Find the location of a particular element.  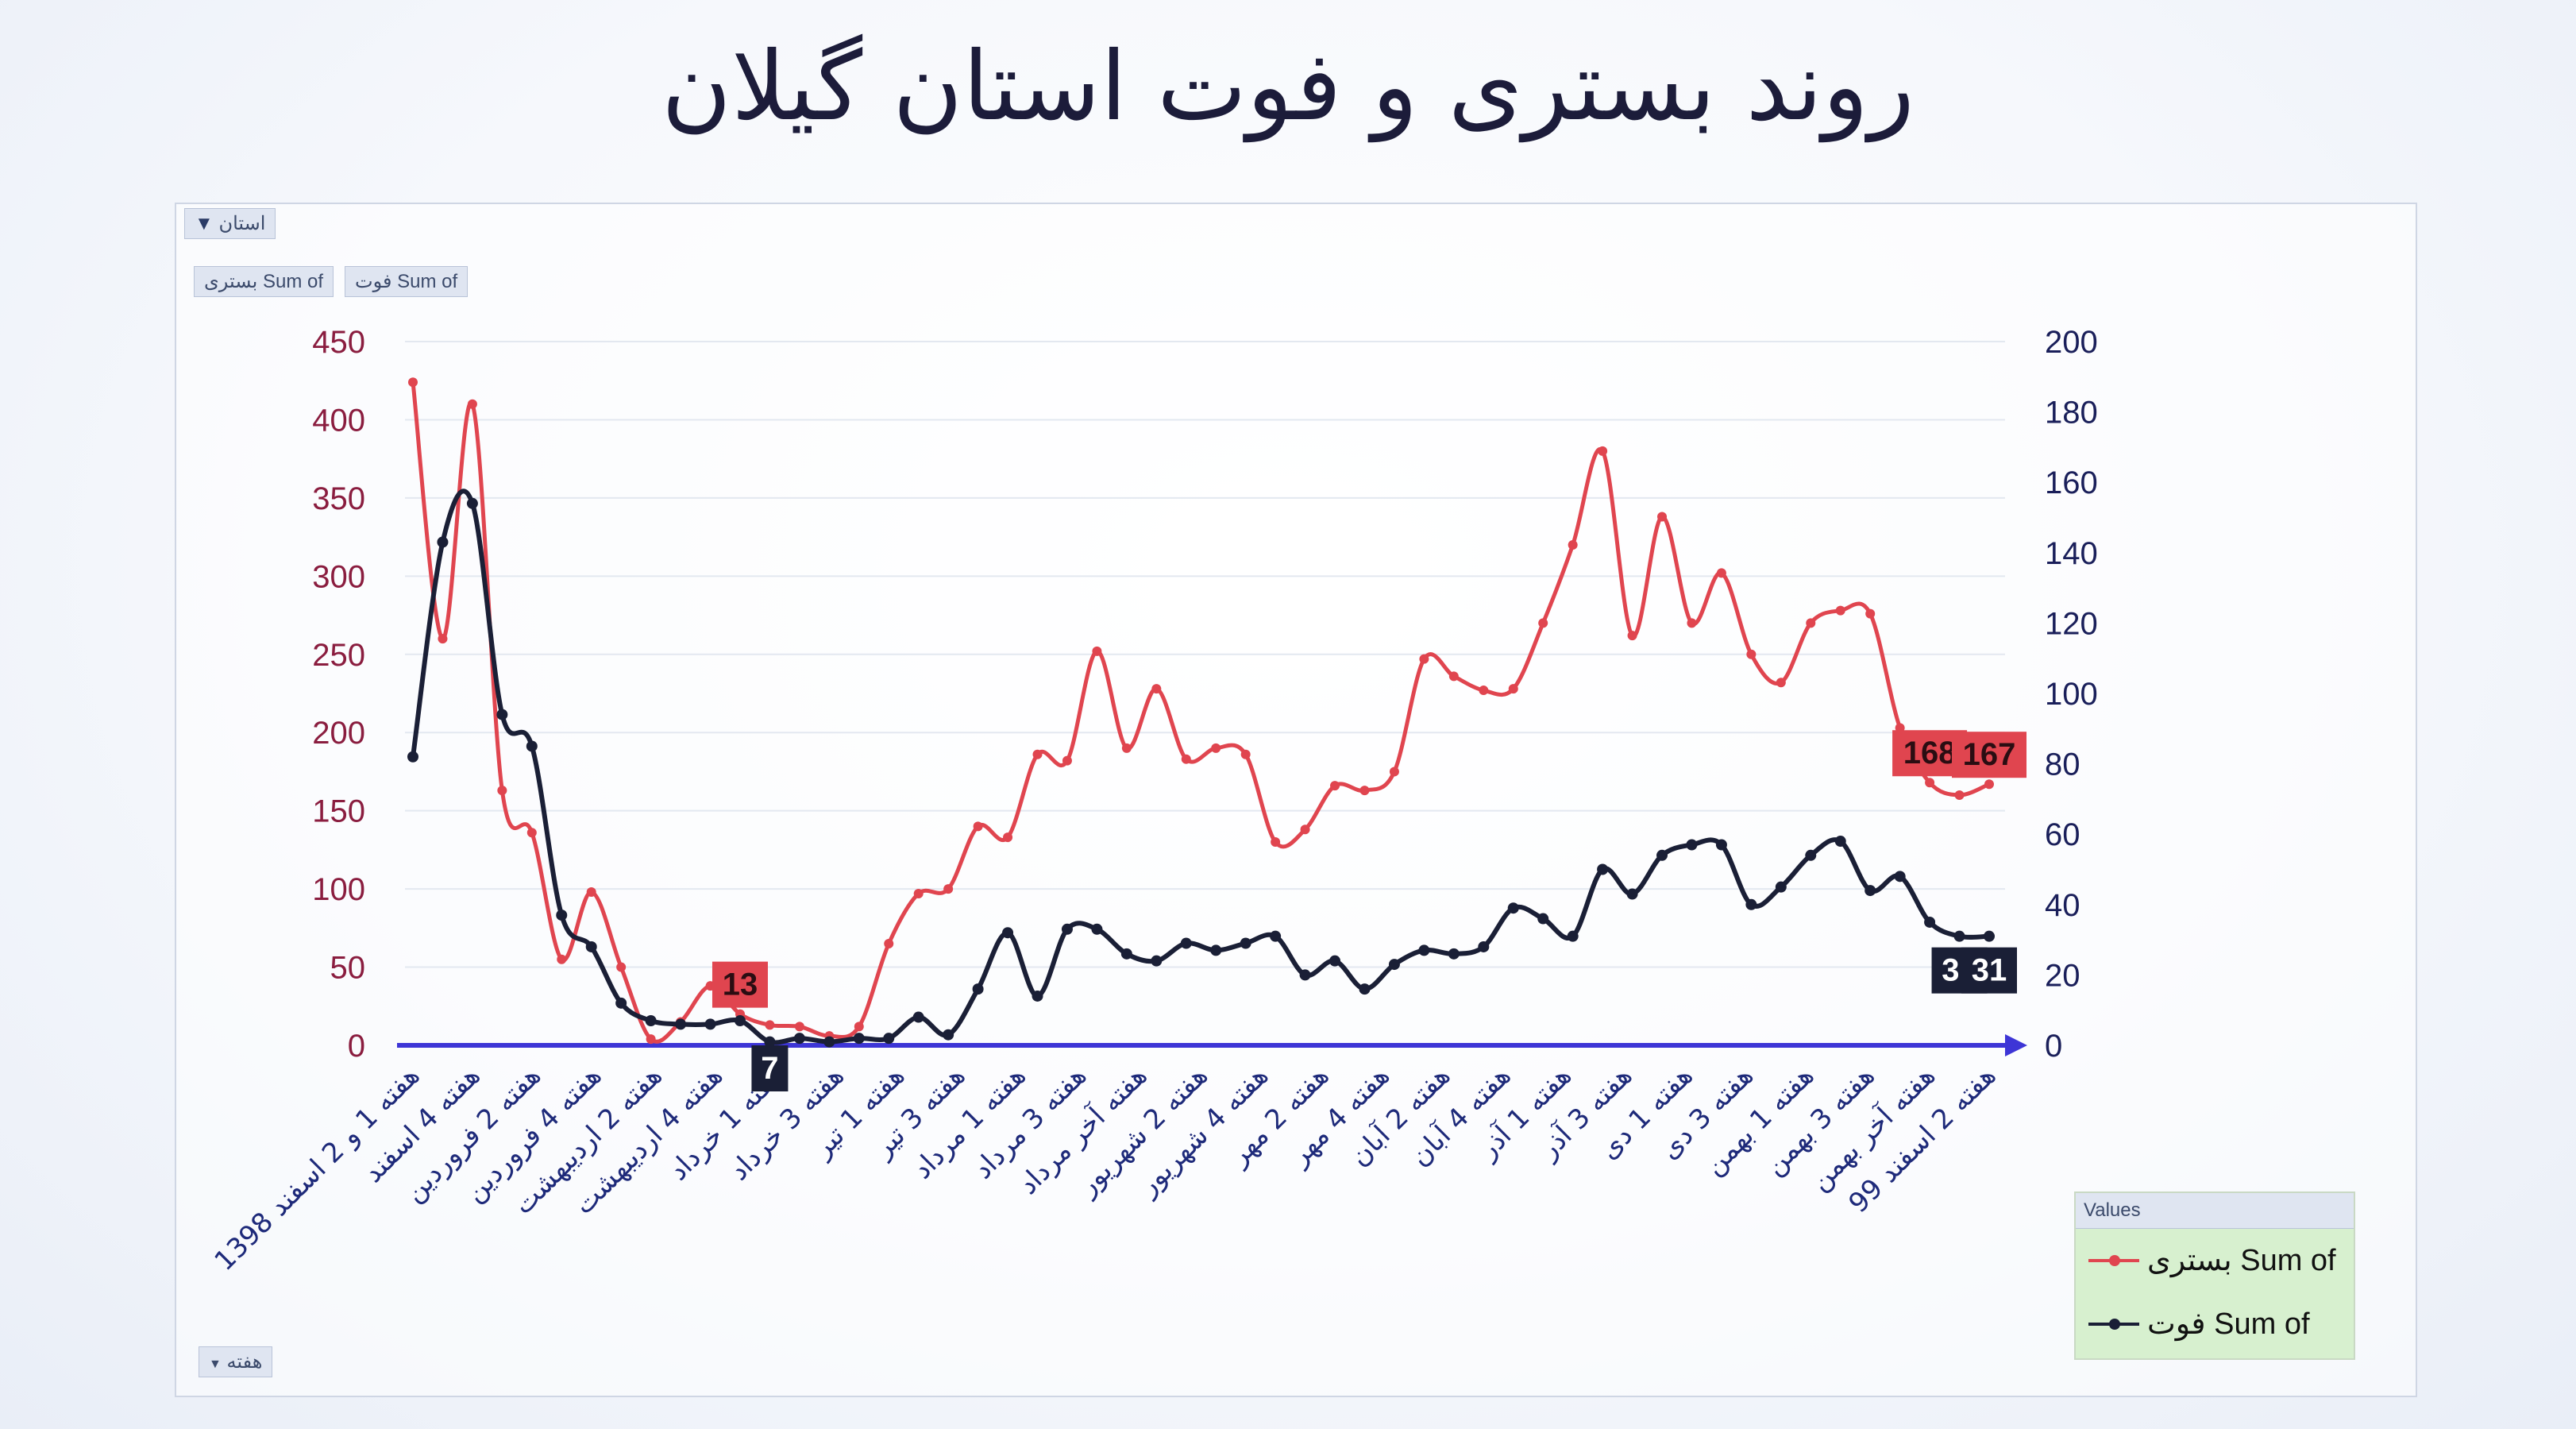

field-button-hospitalized: Sum of بستری is located at coordinates (264, 281).